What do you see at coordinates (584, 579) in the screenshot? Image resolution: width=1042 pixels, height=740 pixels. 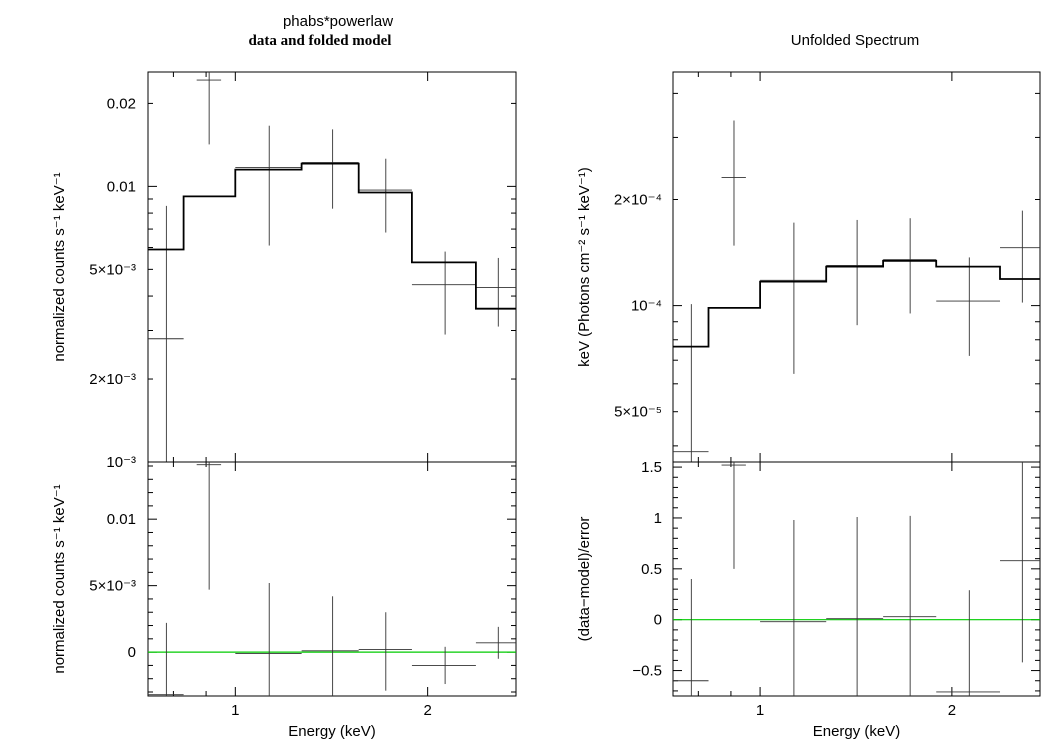 I see `y-axis-label: (data−model)/error` at bounding box center [584, 579].